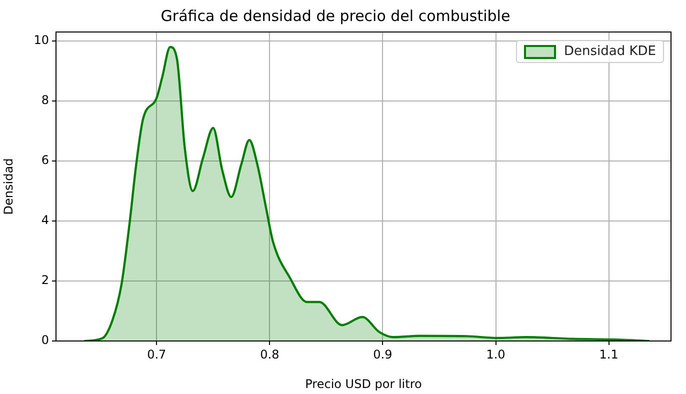 The image size is (686, 394). Describe the element at coordinates (496, 354) in the screenshot. I see `x-tick-label: 1.0` at that location.